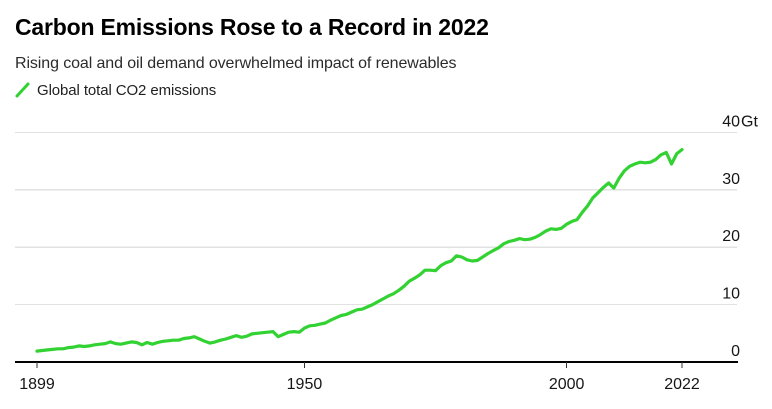 This screenshot has height=409, width=772. I want to click on line-slash-icon, so click(22, 90).